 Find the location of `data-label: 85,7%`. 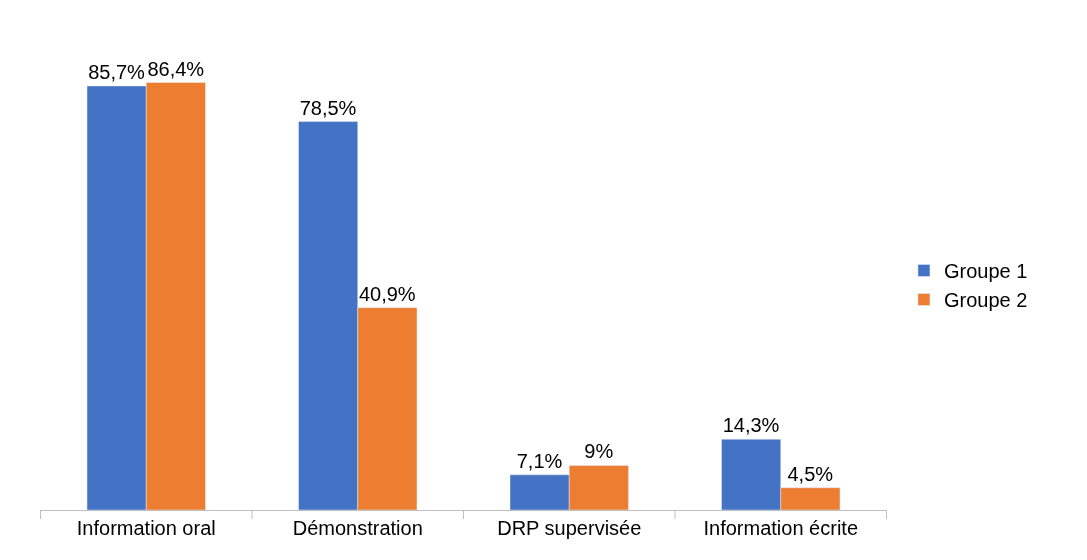

data-label: 85,7% is located at coordinates (117, 71).